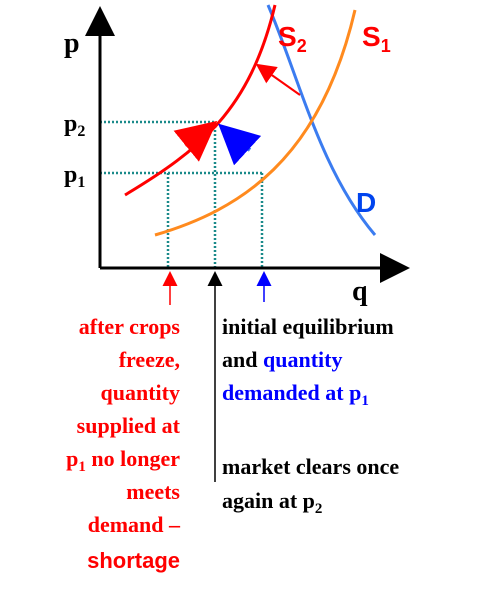 The image size is (502, 605). What do you see at coordinates (366, 202) in the screenshot?
I see `curve-label: D` at bounding box center [366, 202].